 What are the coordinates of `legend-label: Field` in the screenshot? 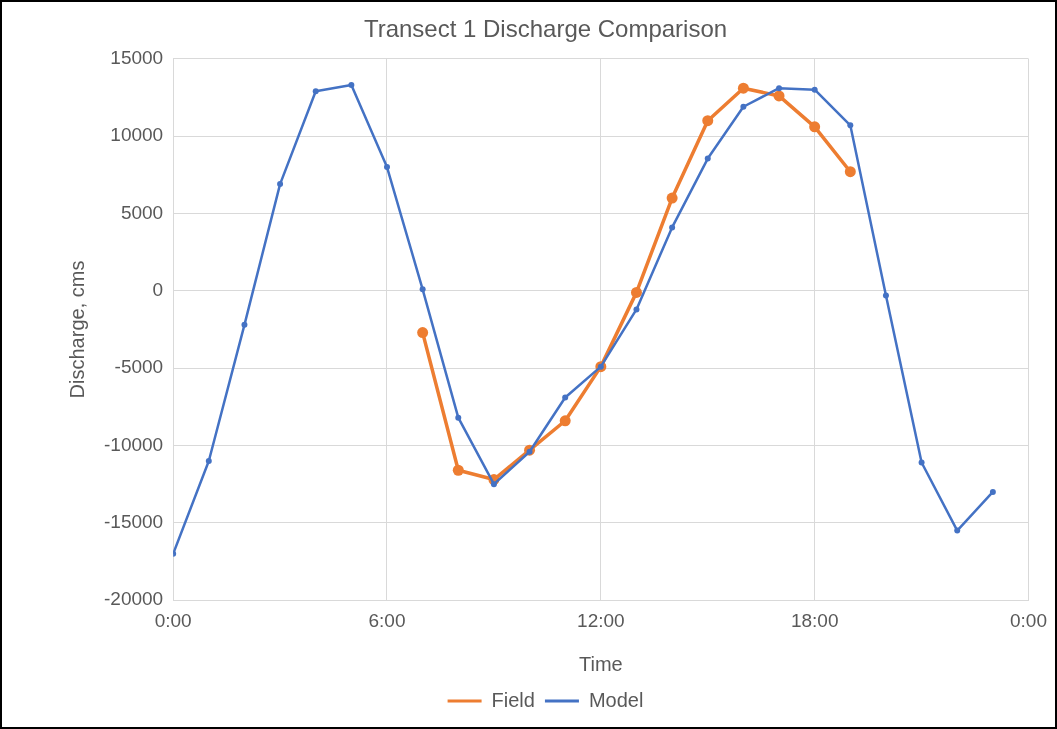 It's located at (513, 699).